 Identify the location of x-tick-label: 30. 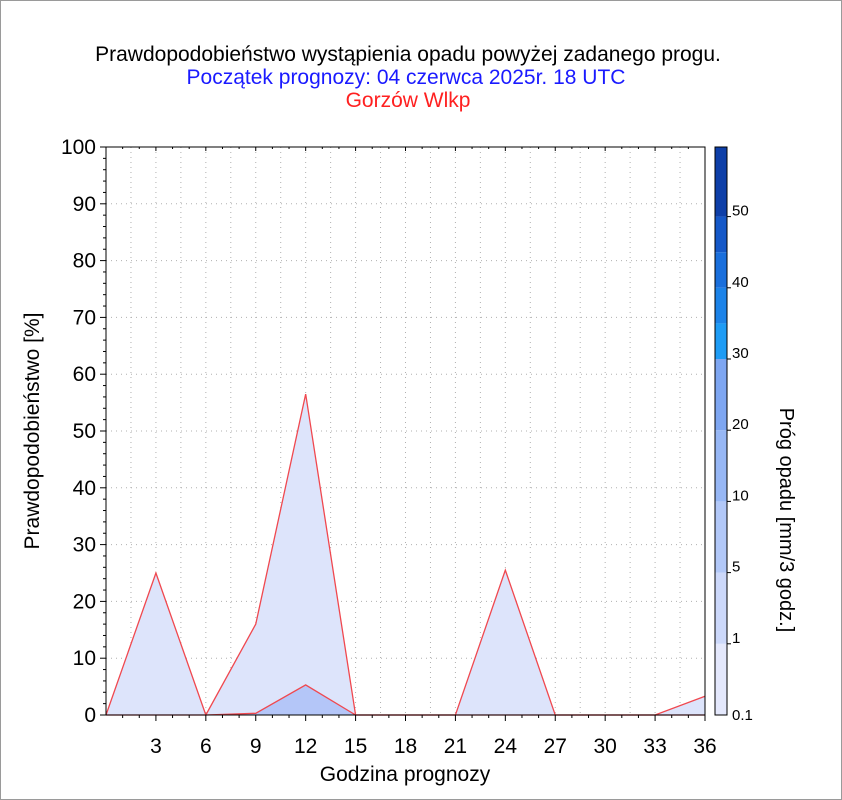
(604, 746).